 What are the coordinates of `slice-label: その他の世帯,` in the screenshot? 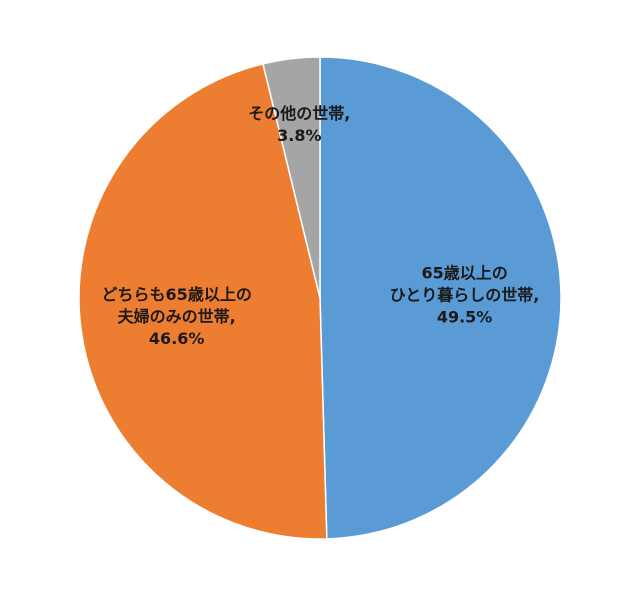 It's located at (299, 113).